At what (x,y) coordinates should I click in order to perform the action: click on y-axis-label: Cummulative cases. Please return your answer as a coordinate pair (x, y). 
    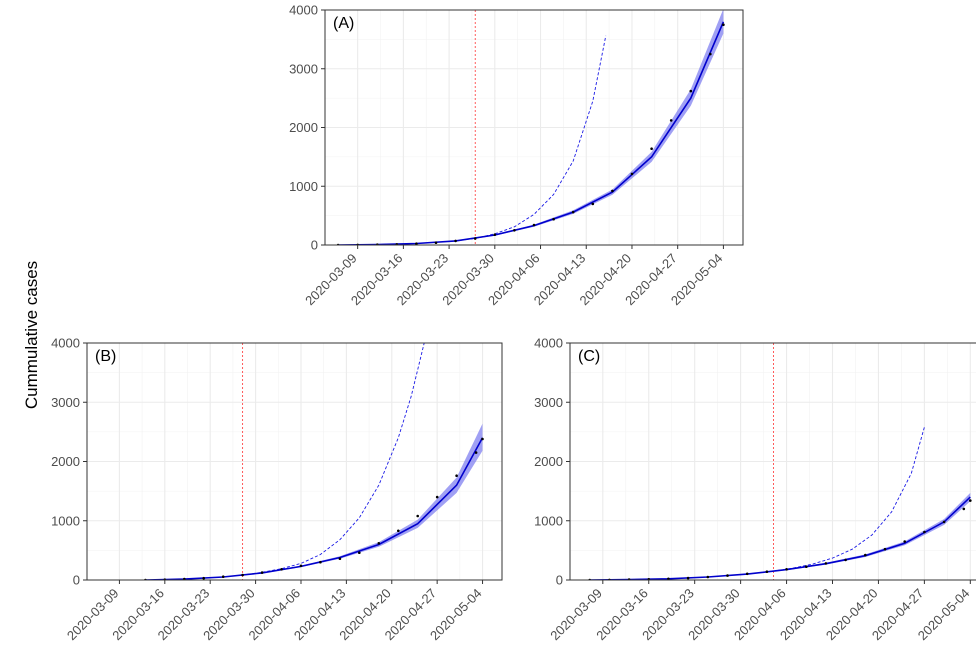
    Looking at the image, I should click on (31, 335).